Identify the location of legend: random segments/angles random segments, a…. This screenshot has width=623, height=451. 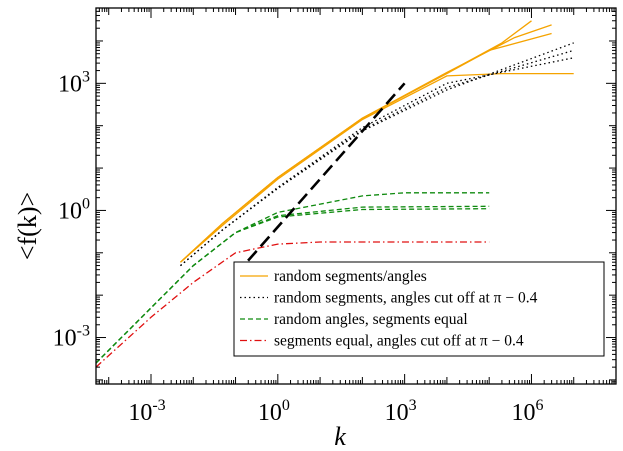
(419, 309).